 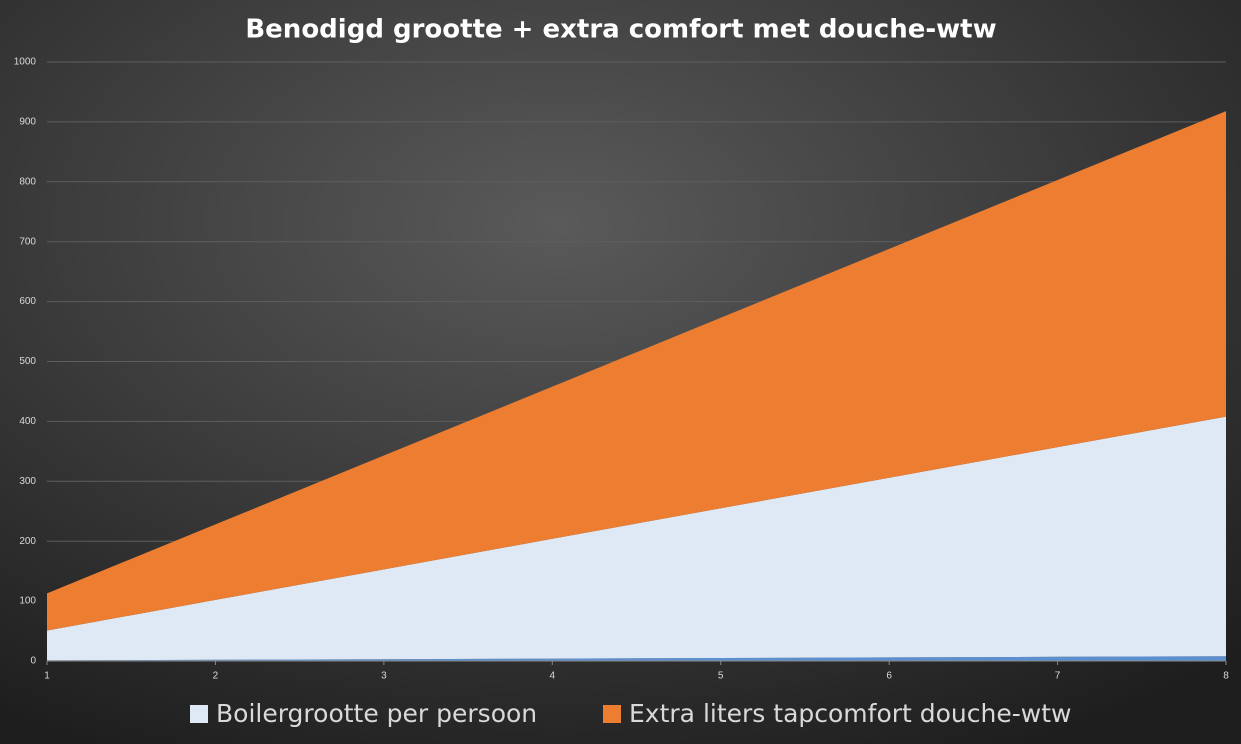 What do you see at coordinates (47, 676) in the screenshot?
I see `x-tick-label: 1` at bounding box center [47, 676].